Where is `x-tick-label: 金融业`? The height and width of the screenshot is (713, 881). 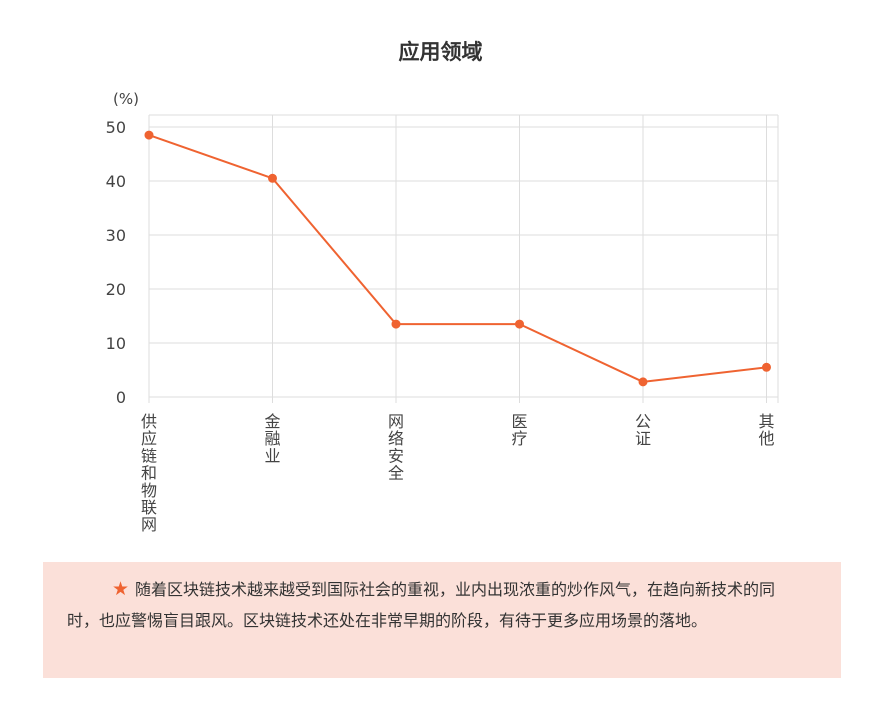
x-tick-label: 金融业 is located at coordinates (272, 438).